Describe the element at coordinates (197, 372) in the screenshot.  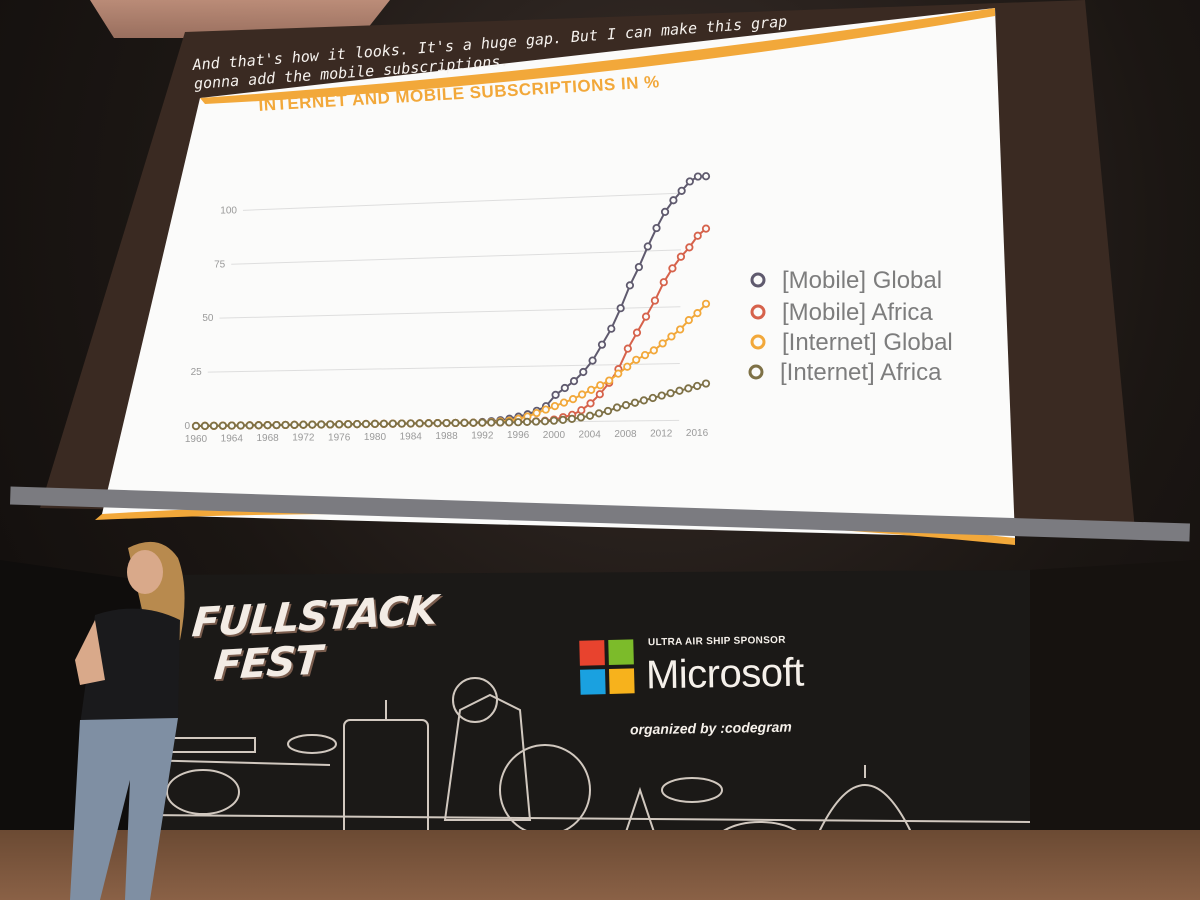
I see `y-tick-label: 25` at that location.